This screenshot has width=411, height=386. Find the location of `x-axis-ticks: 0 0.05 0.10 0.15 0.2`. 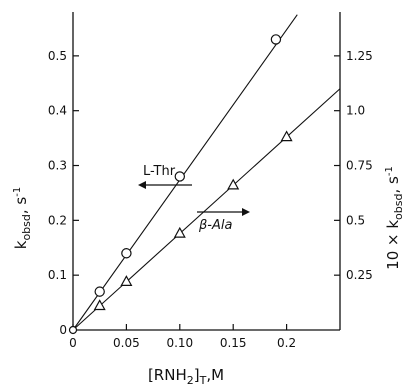

x-axis-ticks: 0 0.05 0.10 0.15 0.2 is located at coordinates (182, 337).